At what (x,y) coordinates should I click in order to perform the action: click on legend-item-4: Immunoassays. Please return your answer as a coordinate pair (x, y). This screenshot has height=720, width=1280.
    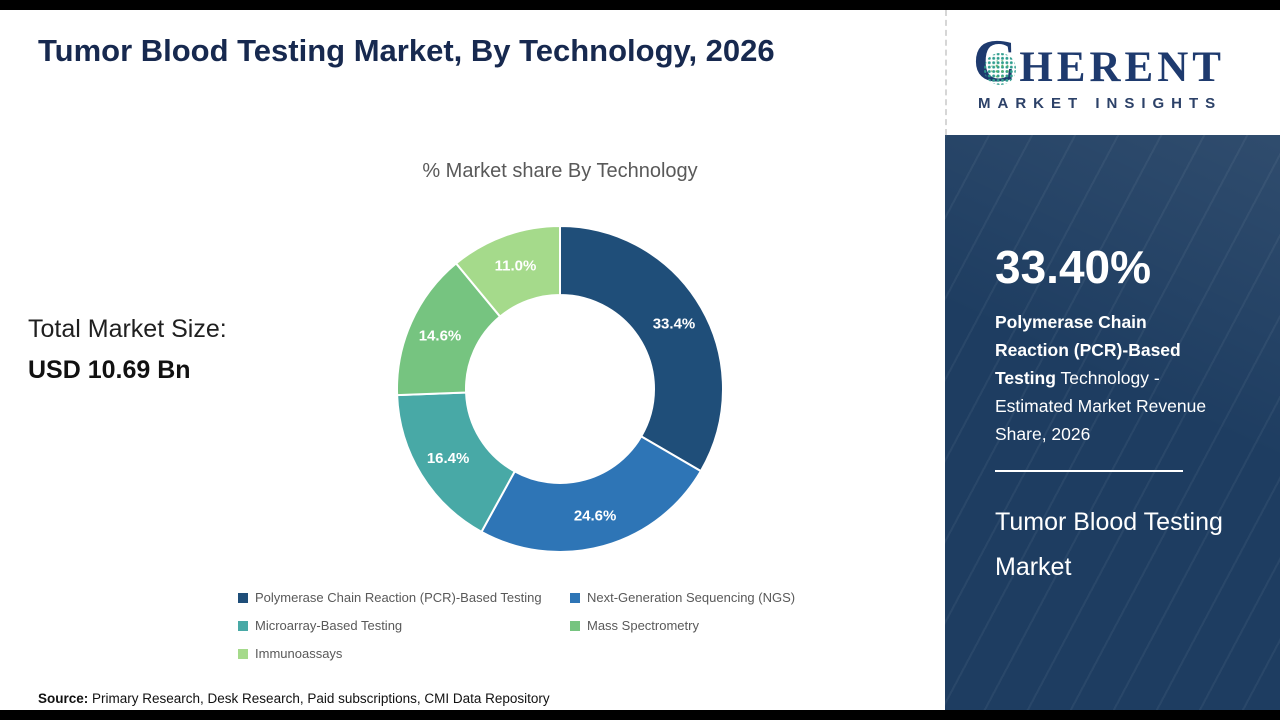
    Looking at the image, I should click on (404, 653).